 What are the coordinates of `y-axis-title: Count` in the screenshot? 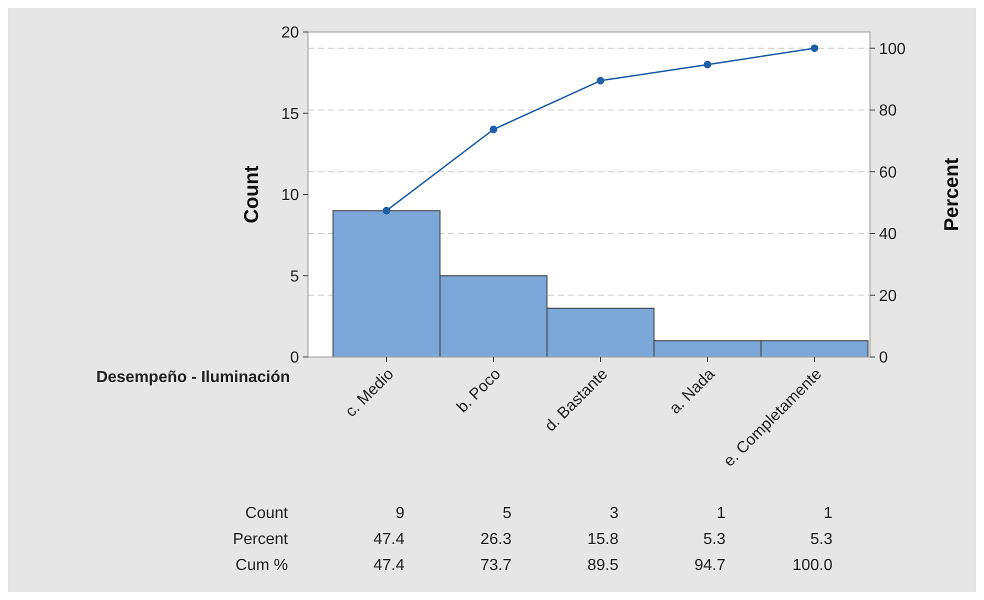 It's located at (252, 194).